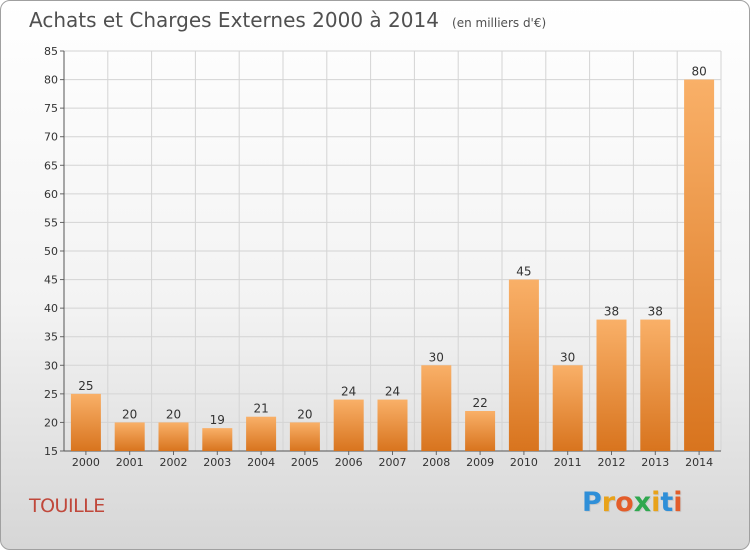  Describe the element at coordinates (699, 265) in the screenshot. I see `bar-2014` at that location.